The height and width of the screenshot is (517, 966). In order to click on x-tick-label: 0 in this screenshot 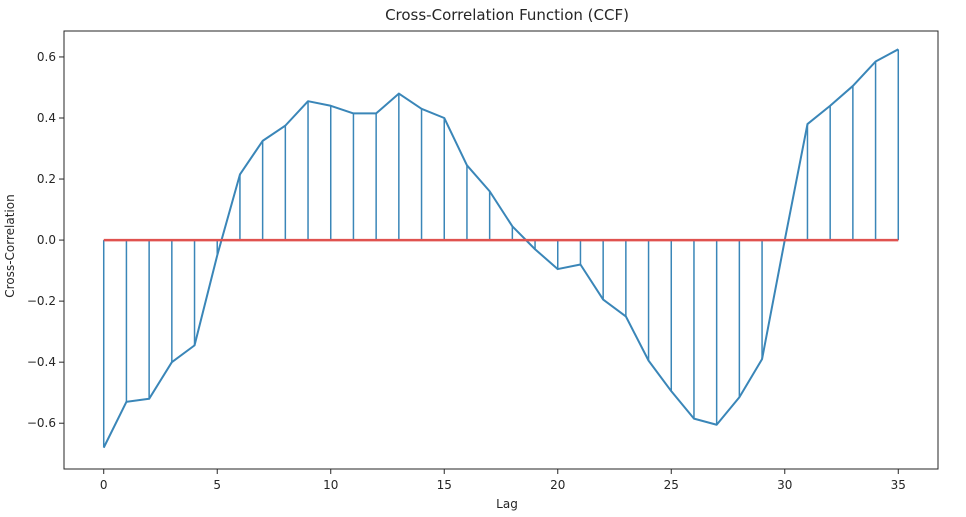, I will do `click(104, 485)`.